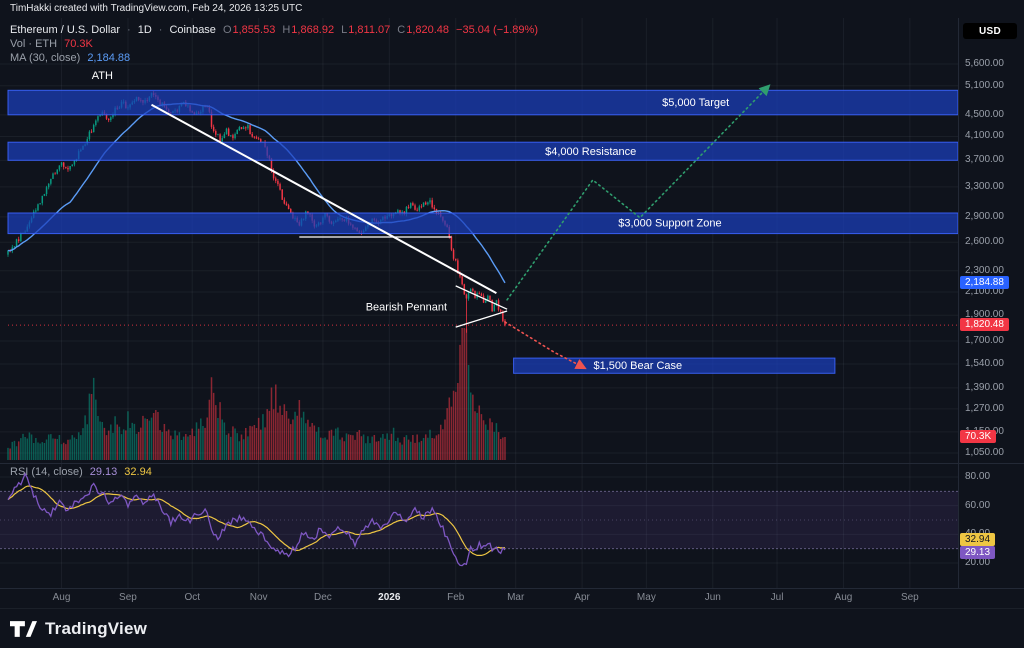  Describe the element at coordinates (984, 341) in the screenshot. I see `price-tick-label: 1,700.00` at that location.